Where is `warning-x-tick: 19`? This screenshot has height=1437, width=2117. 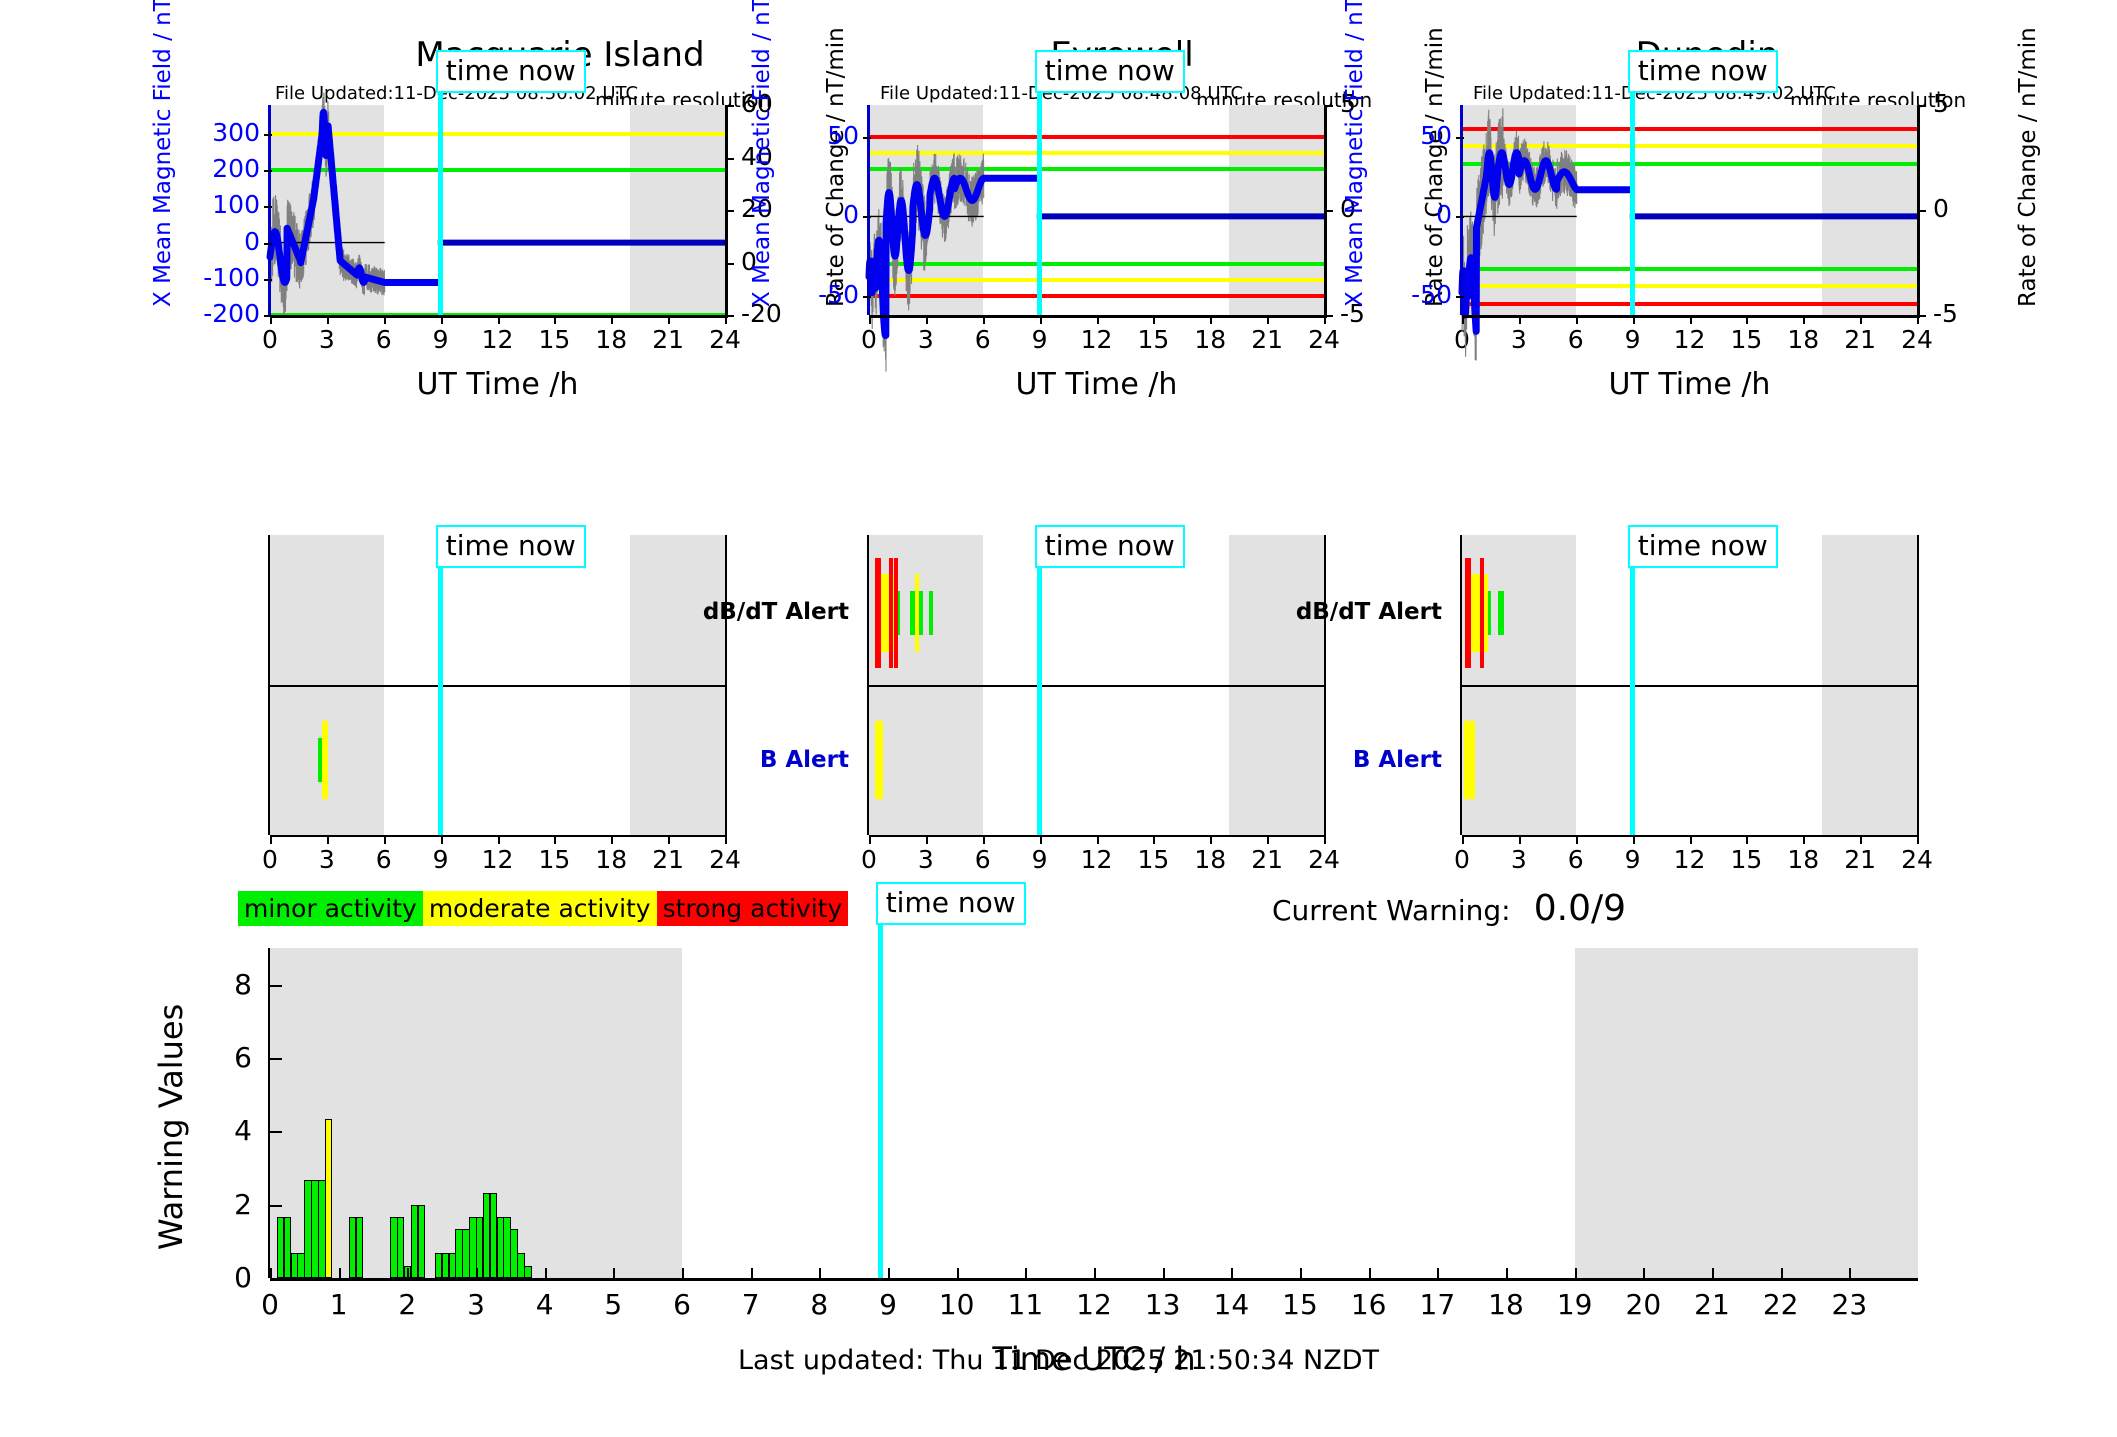
warning-x-tick: 19 is located at coordinates (1574, 1304).